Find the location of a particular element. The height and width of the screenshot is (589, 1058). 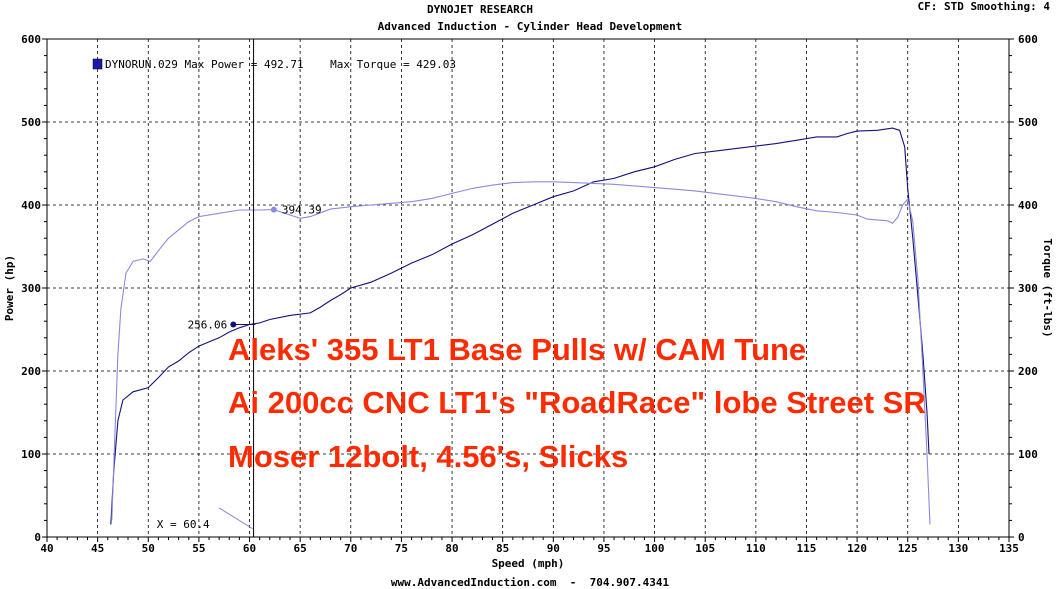

y-tick-label-right: 0 is located at coordinates (1021, 537).